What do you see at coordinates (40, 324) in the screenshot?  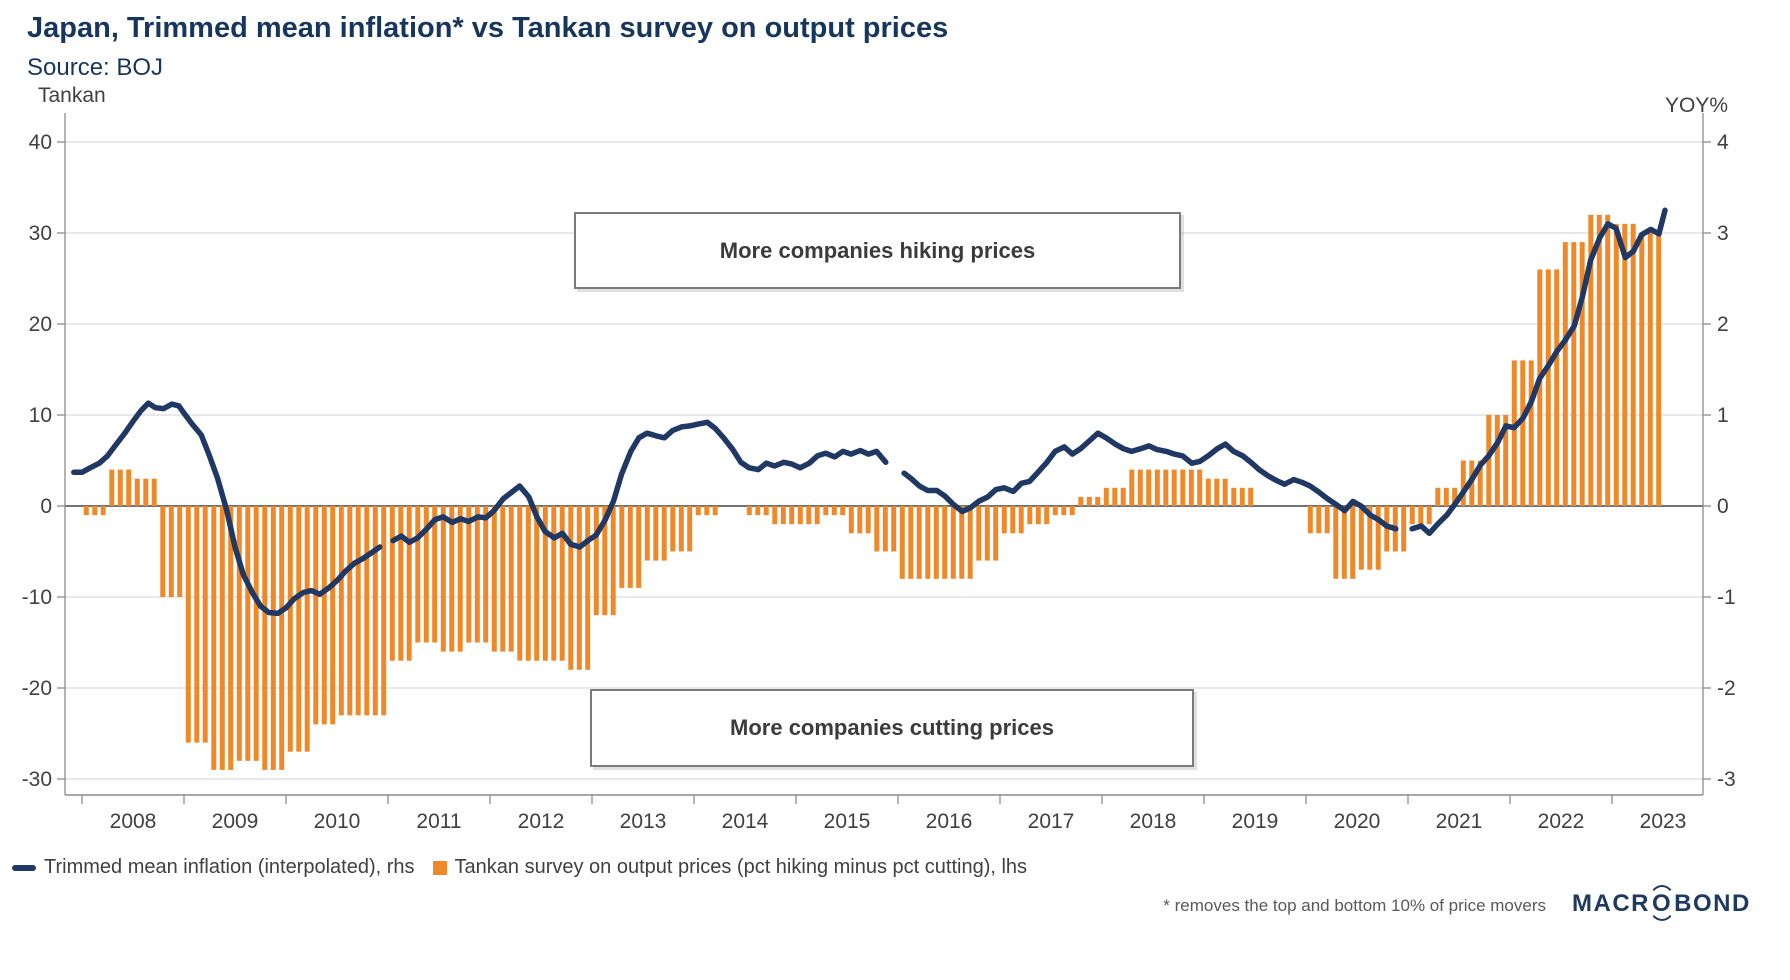 I see `left-axis-tick-label: 20` at bounding box center [40, 324].